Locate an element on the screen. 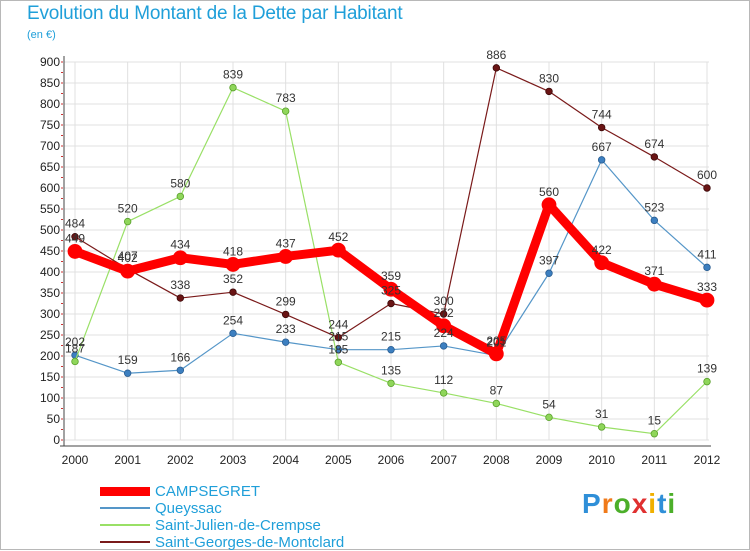  data-label: 359 is located at coordinates (391, 276).